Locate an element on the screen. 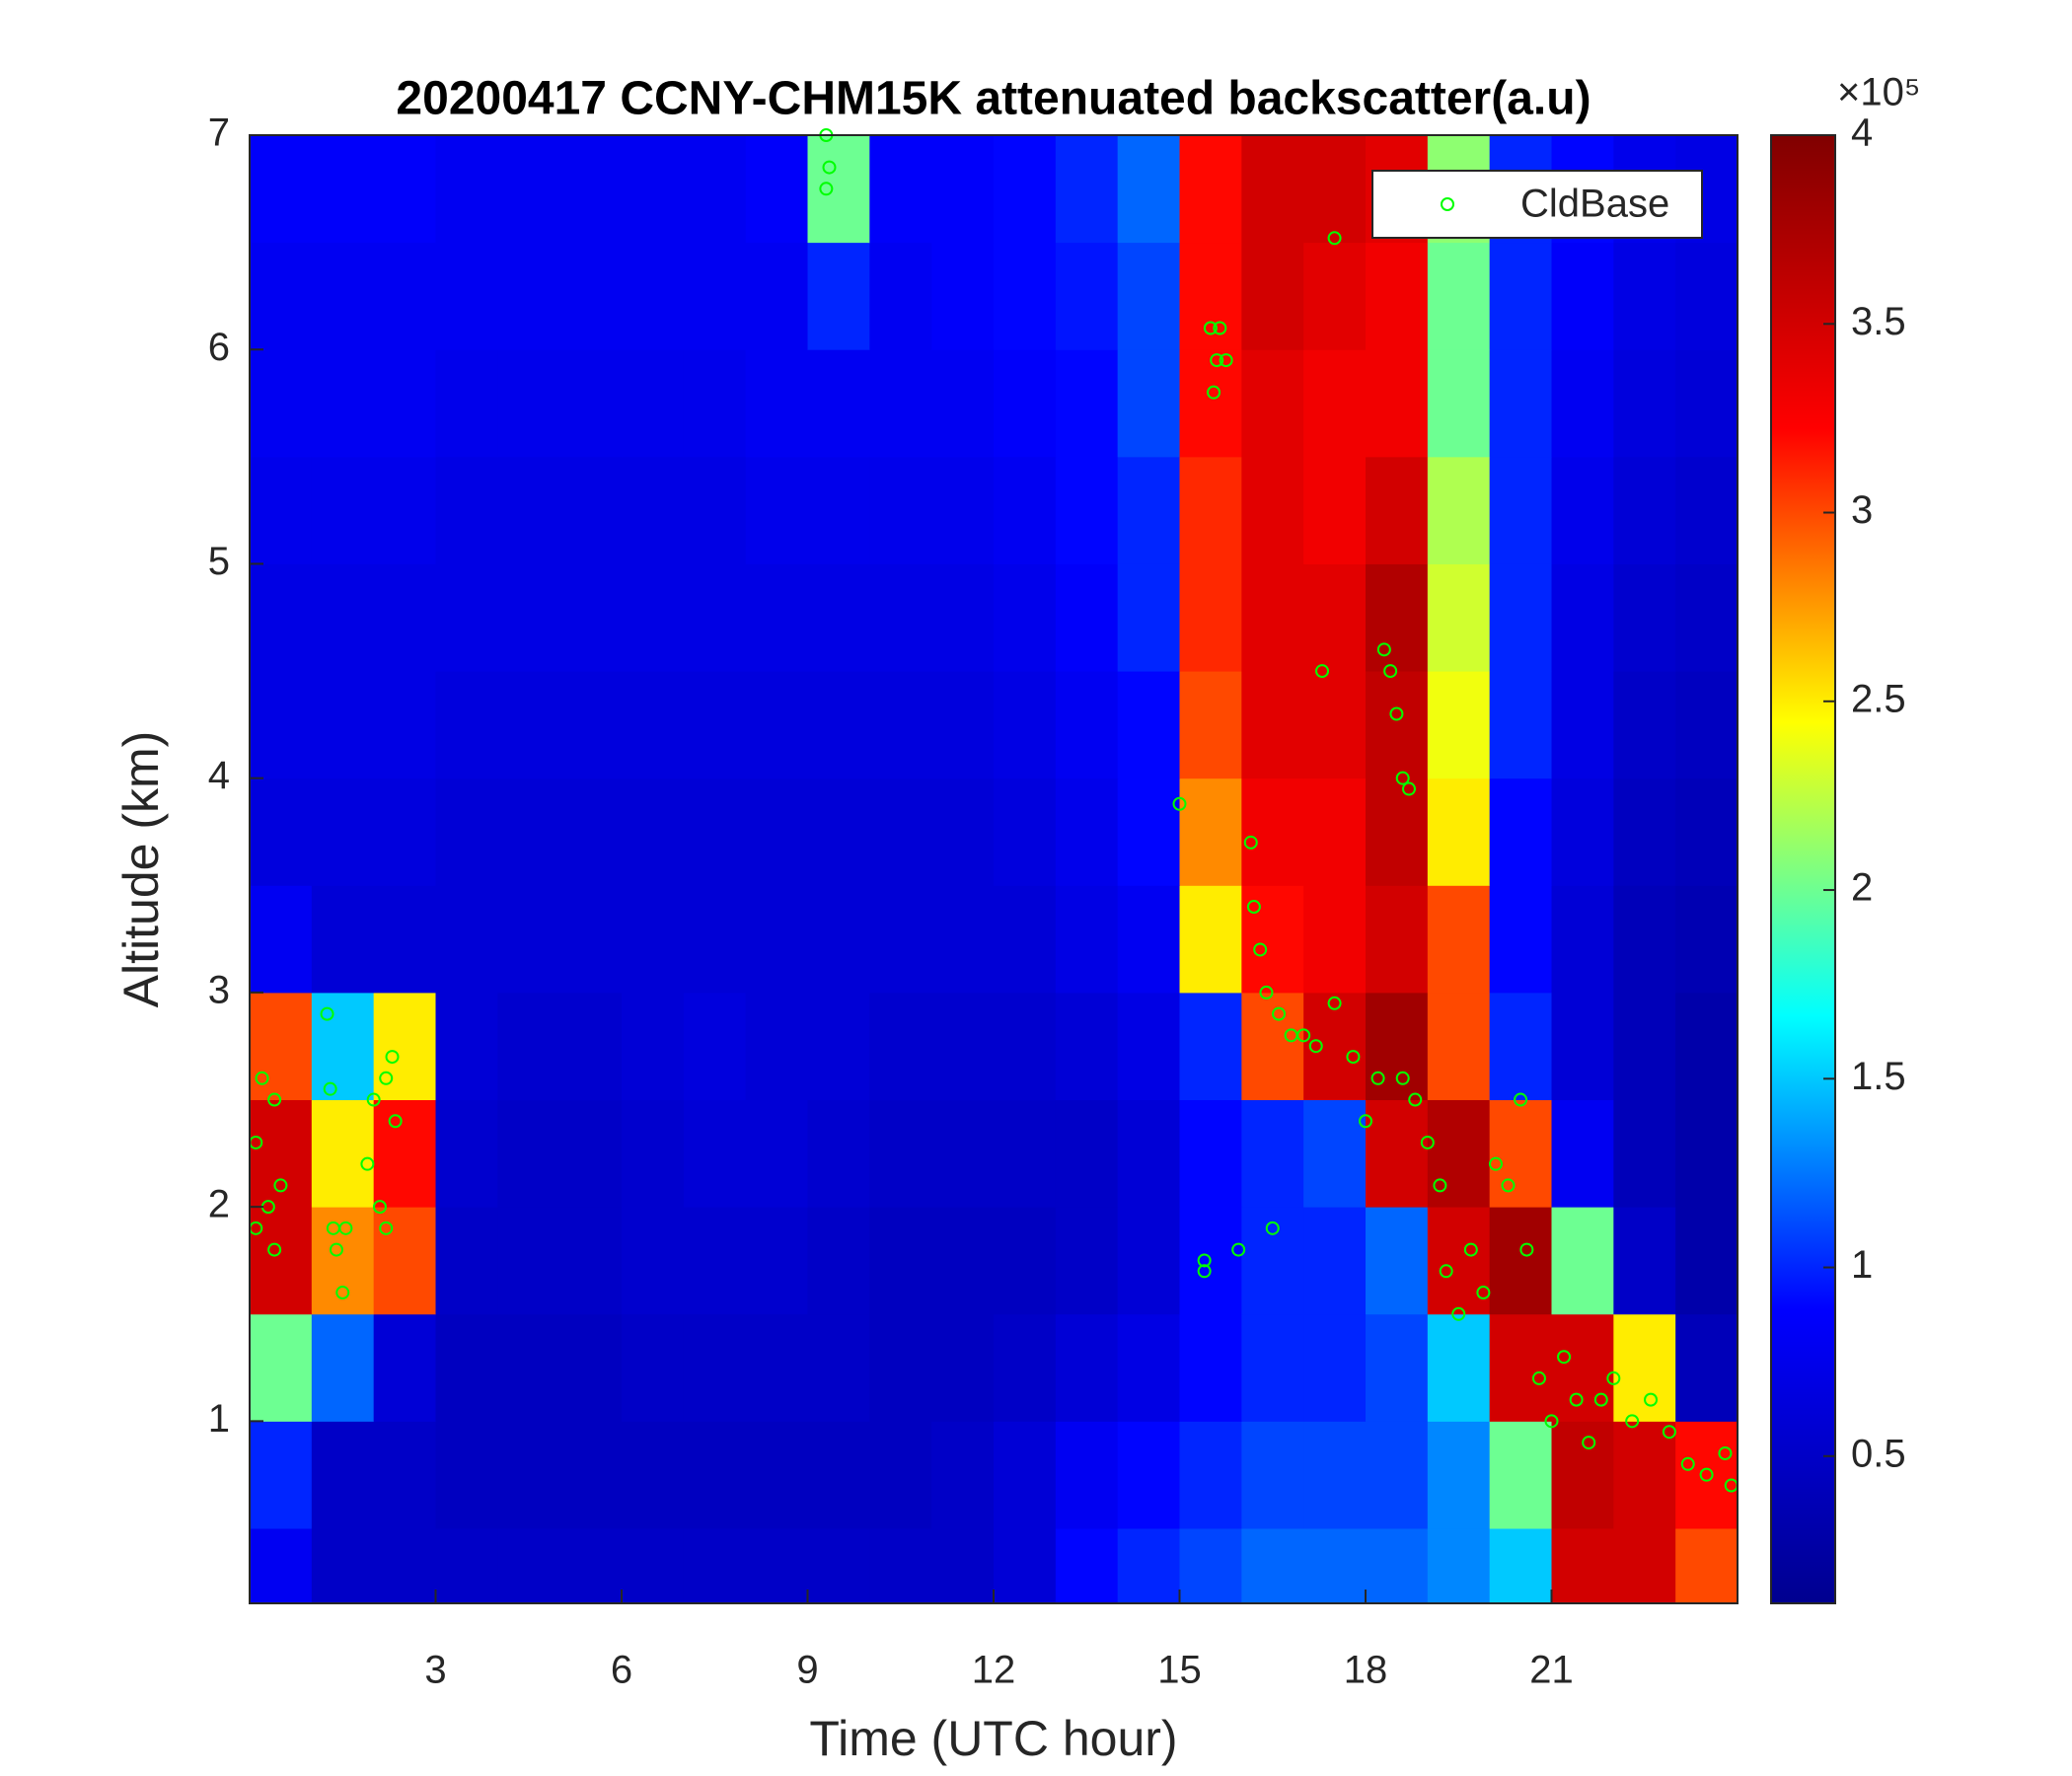  colorbar-tick-label: 2.5 is located at coordinates (1879, 699).